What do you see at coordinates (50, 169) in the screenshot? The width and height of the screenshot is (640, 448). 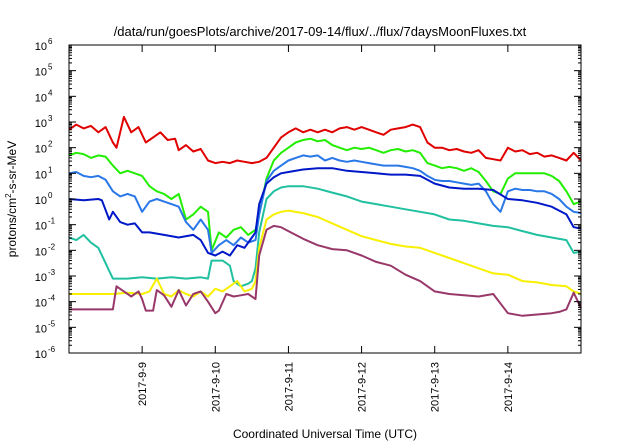 I see `y-tick-exp-7: 1` at bounding box center [50, 169].